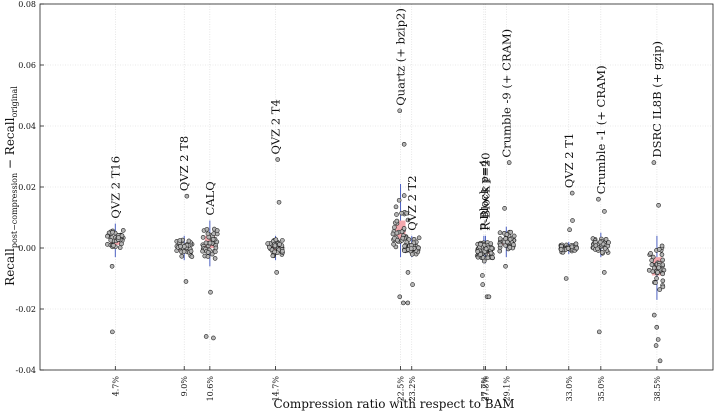  I want to click on series-label: CALQ, so click(210, 198).